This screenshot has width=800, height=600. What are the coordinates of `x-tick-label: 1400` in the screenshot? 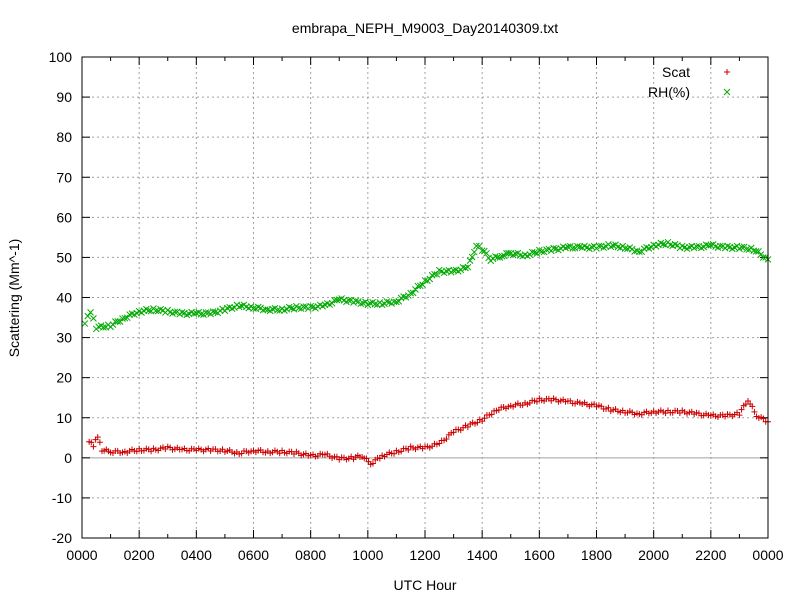 It's located at (482, 555).